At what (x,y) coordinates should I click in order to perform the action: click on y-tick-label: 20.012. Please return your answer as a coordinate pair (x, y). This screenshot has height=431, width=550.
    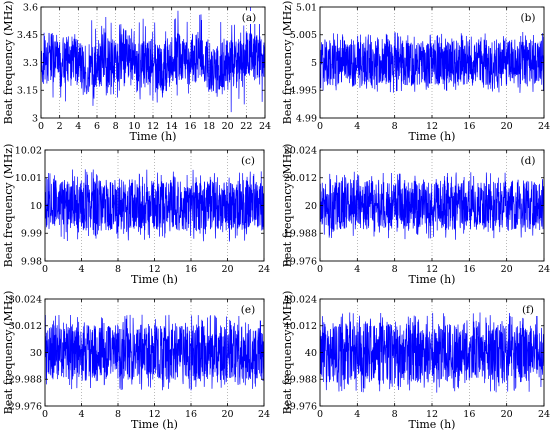
    Looking at the image, I should click on (300, 178).